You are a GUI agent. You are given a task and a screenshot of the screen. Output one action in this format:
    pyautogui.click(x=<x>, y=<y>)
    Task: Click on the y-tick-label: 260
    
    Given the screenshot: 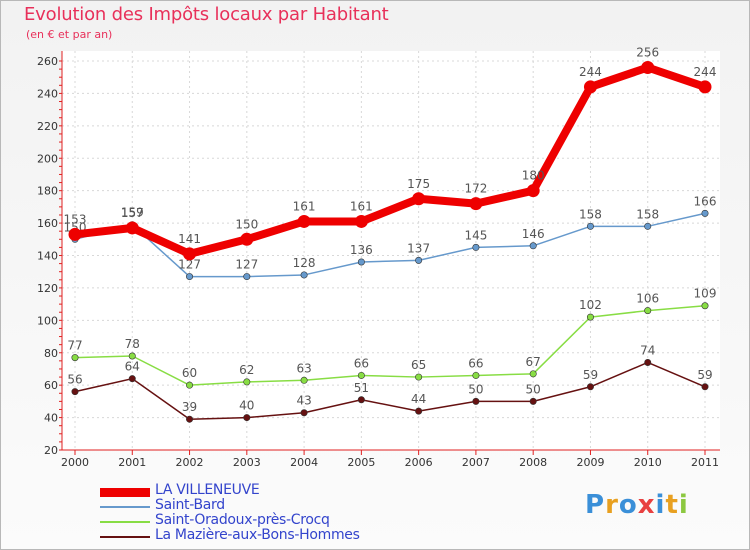 What is the action you would take?
    pyautogui.click(x=47, y=61)
    